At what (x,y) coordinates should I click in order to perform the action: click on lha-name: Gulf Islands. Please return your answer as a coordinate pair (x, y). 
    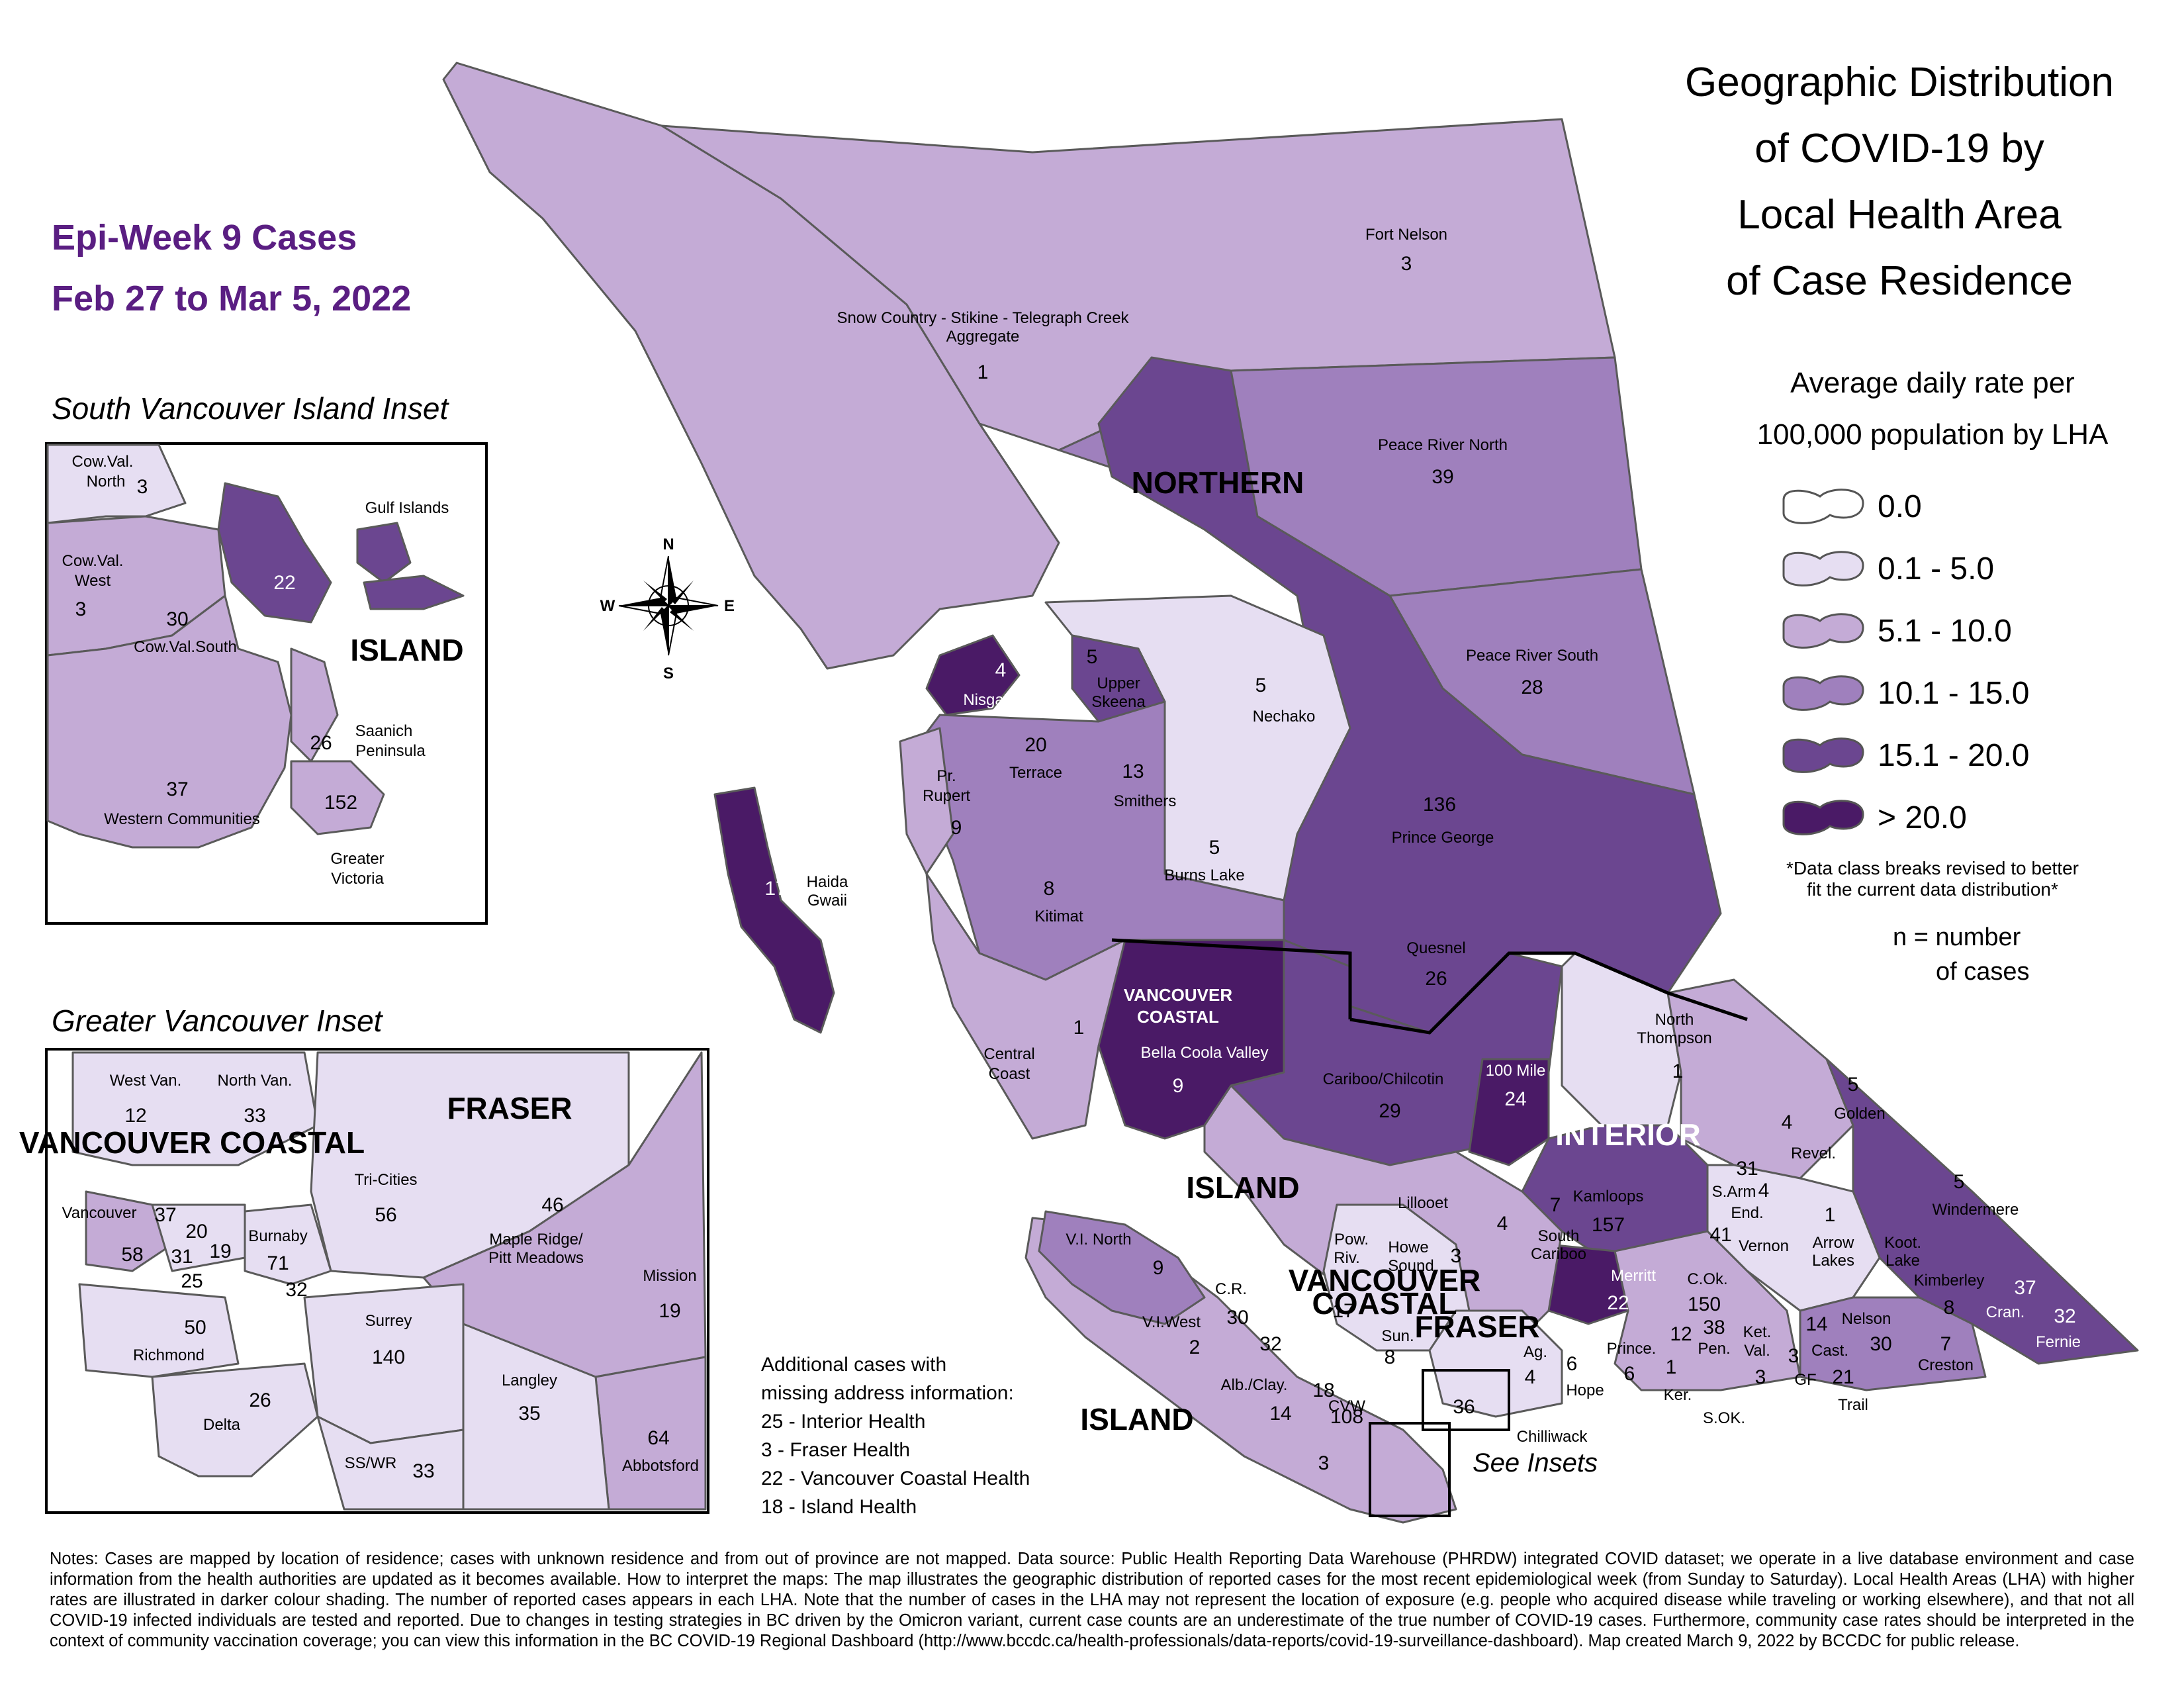
    Looking at the image, I should click on (407, 508).